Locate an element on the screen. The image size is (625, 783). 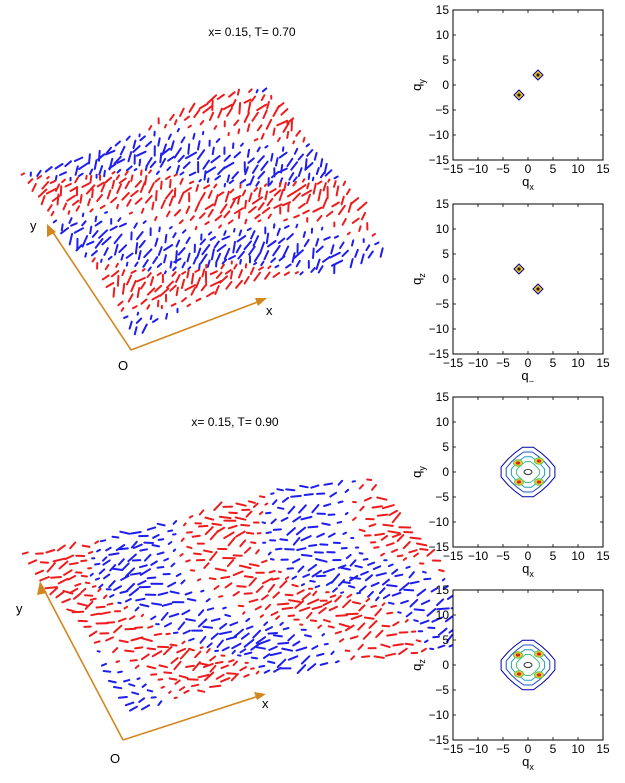
y-axis-label: qy is located at coordinates (418, 472).